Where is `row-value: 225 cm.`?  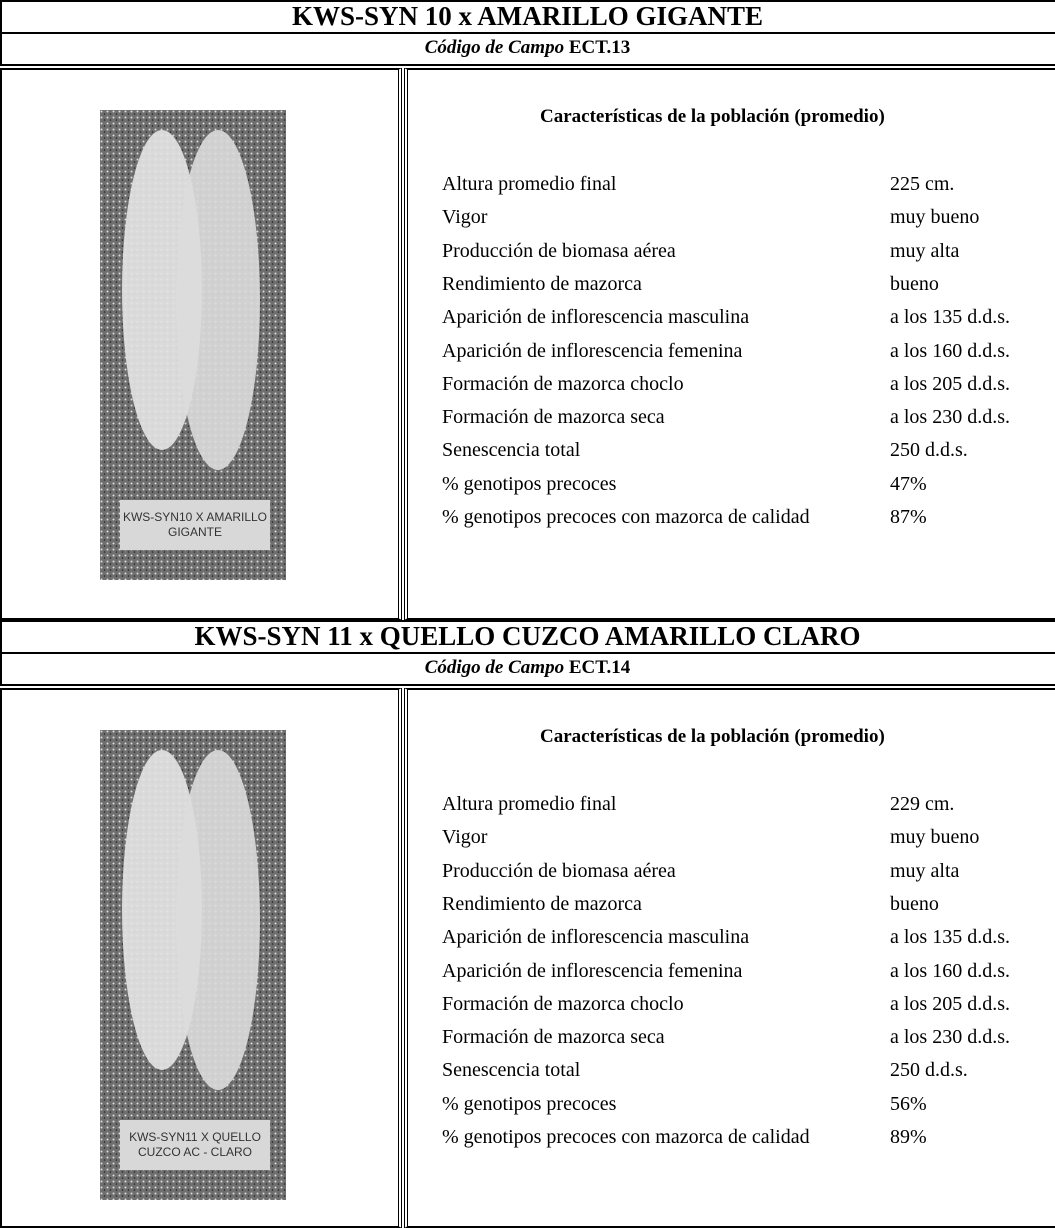 row-value: 225 cm. is located at coordinates (922, 184).